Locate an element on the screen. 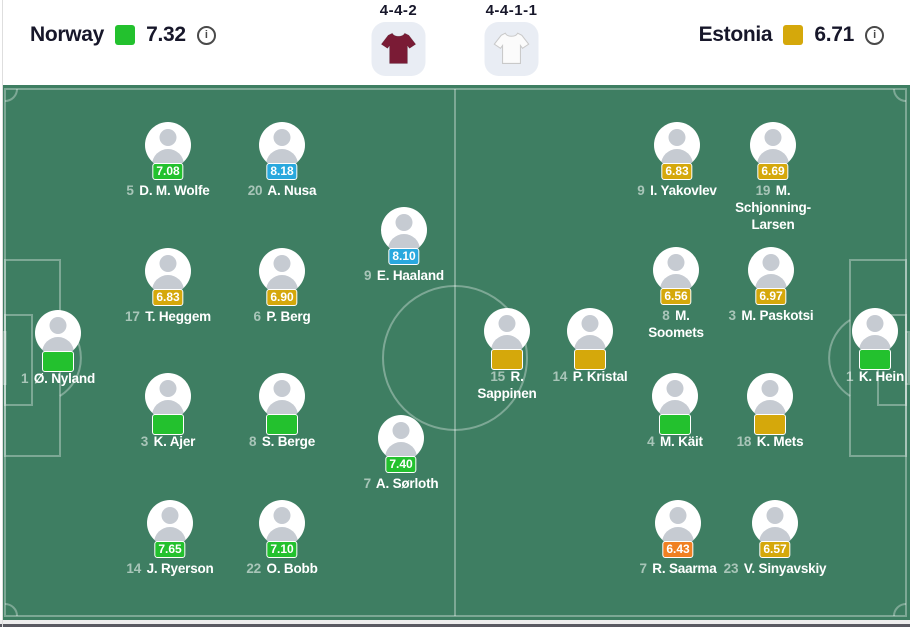 The height and width of the screenshot is (627, 910). player: 14 P. Kristal is located at coordinates (590, 346).